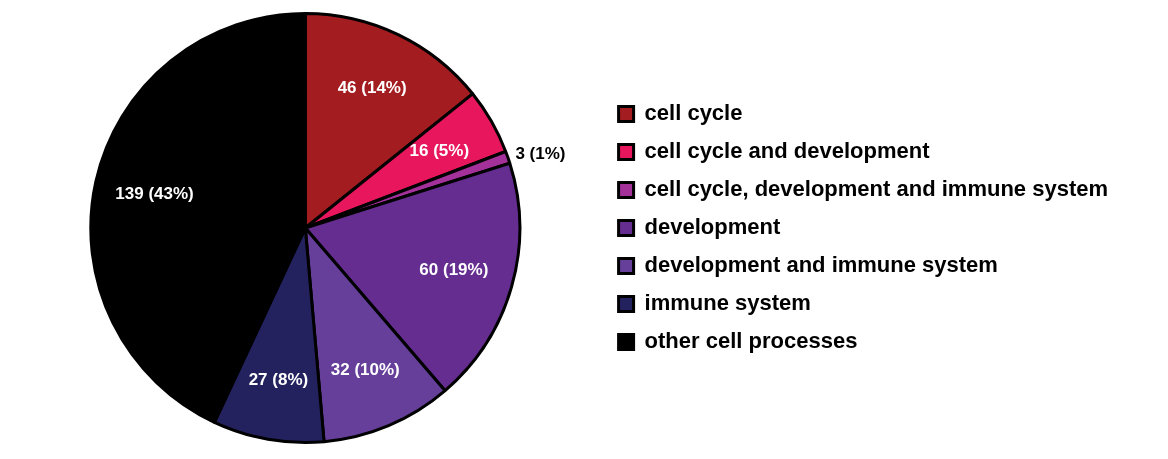 This screenshot has width=1168, height=459. What do you see at coordinates (365, 370) in the screenshot?
I see `data-label: 32 (10%)` at bounding box center [365, 370].